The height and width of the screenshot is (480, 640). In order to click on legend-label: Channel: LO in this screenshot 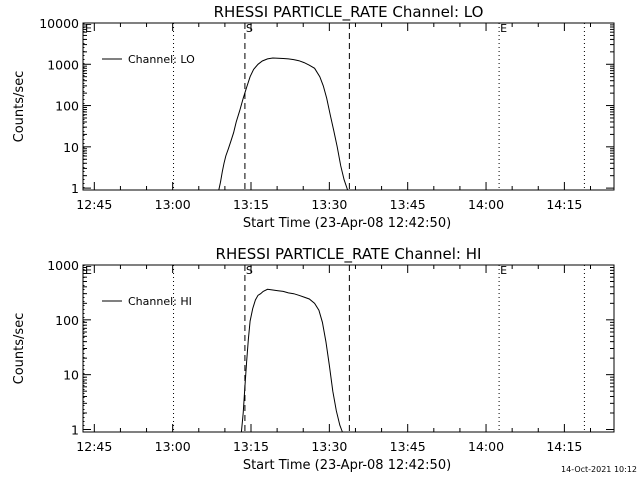, I will do `click(161, 59)`.